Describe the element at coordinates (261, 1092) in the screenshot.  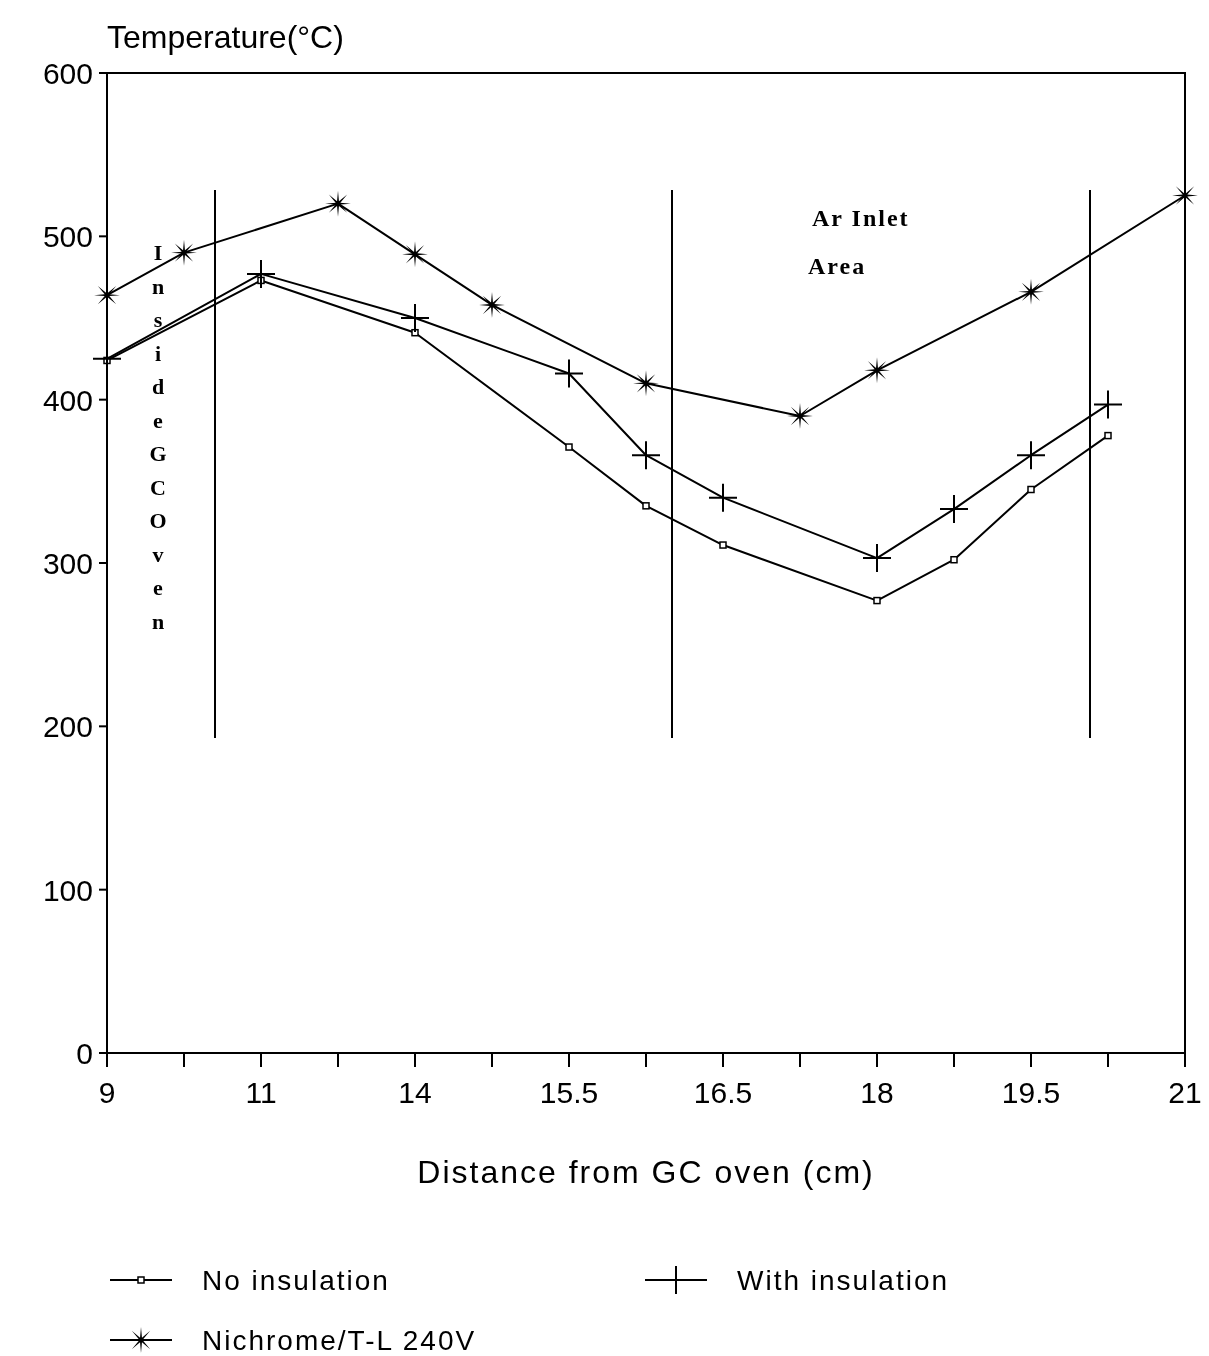
I see `x-tick-label: 11` at that location.